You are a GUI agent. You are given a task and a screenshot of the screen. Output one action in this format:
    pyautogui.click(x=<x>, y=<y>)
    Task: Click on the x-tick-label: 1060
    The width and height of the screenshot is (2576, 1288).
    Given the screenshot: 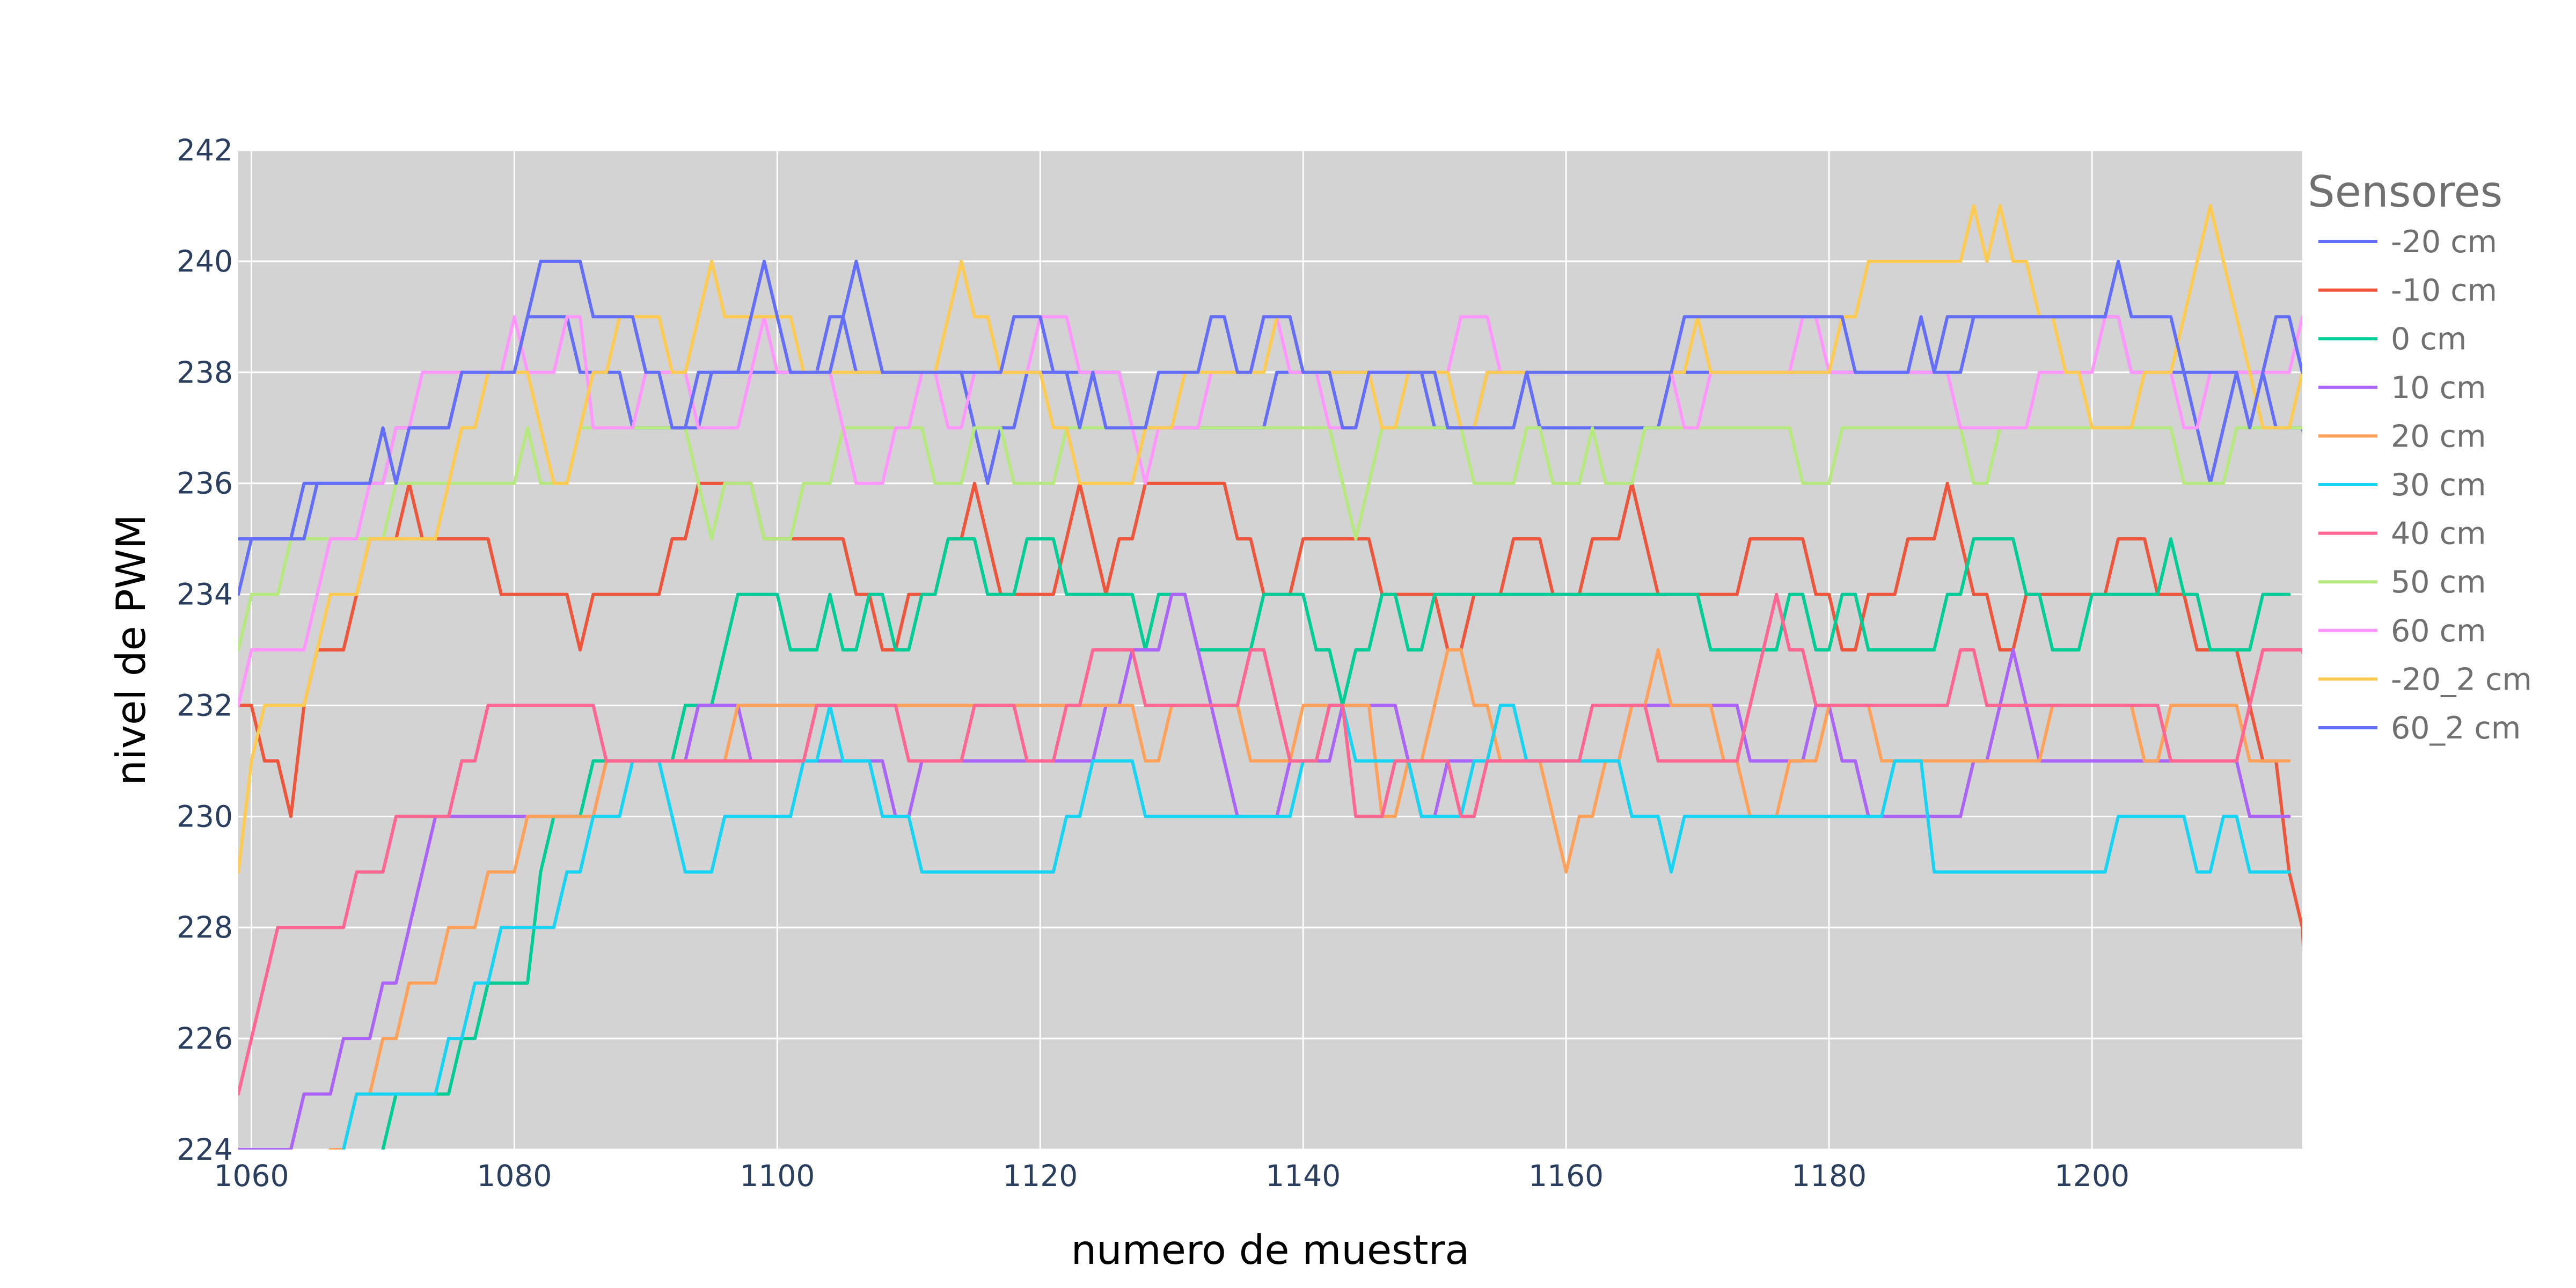 What is the action you would take?
    pyautogui.click(x=251, y=1176)
    